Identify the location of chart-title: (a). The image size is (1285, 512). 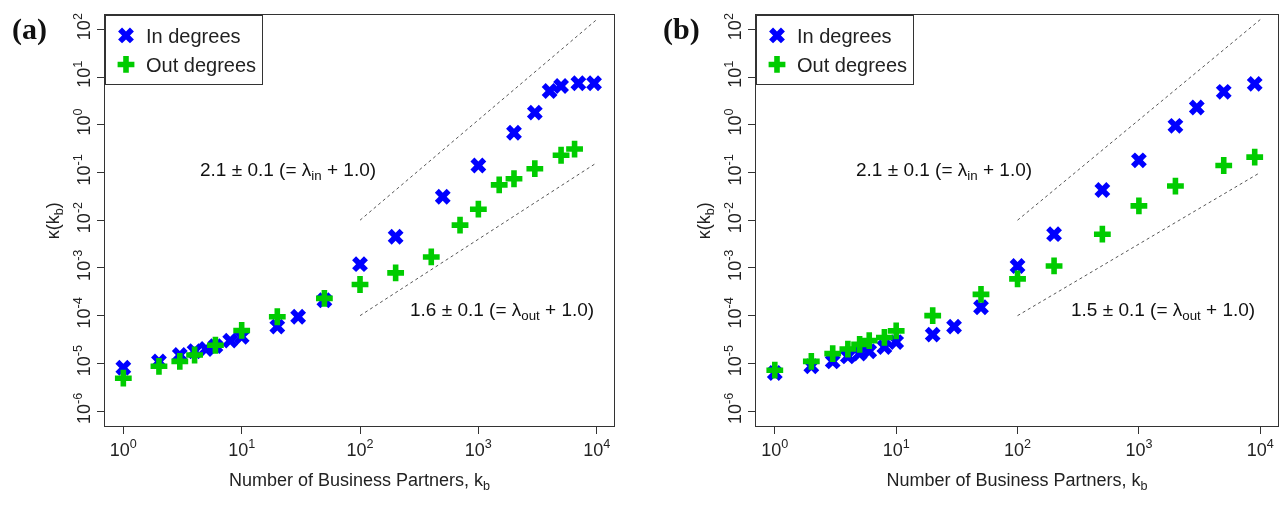
(29, 29).